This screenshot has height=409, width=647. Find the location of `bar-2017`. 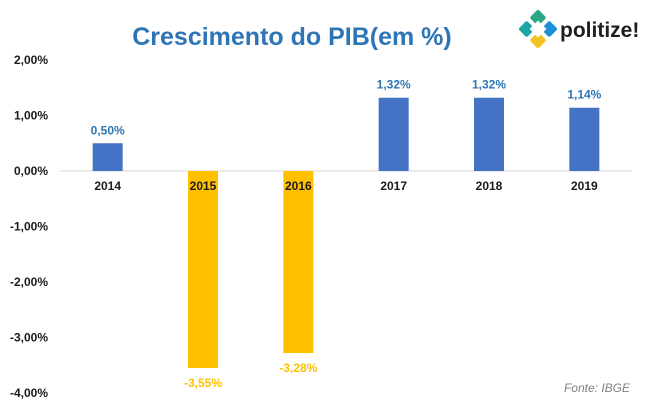

bar-2017 is located at coordinates (393, 134).